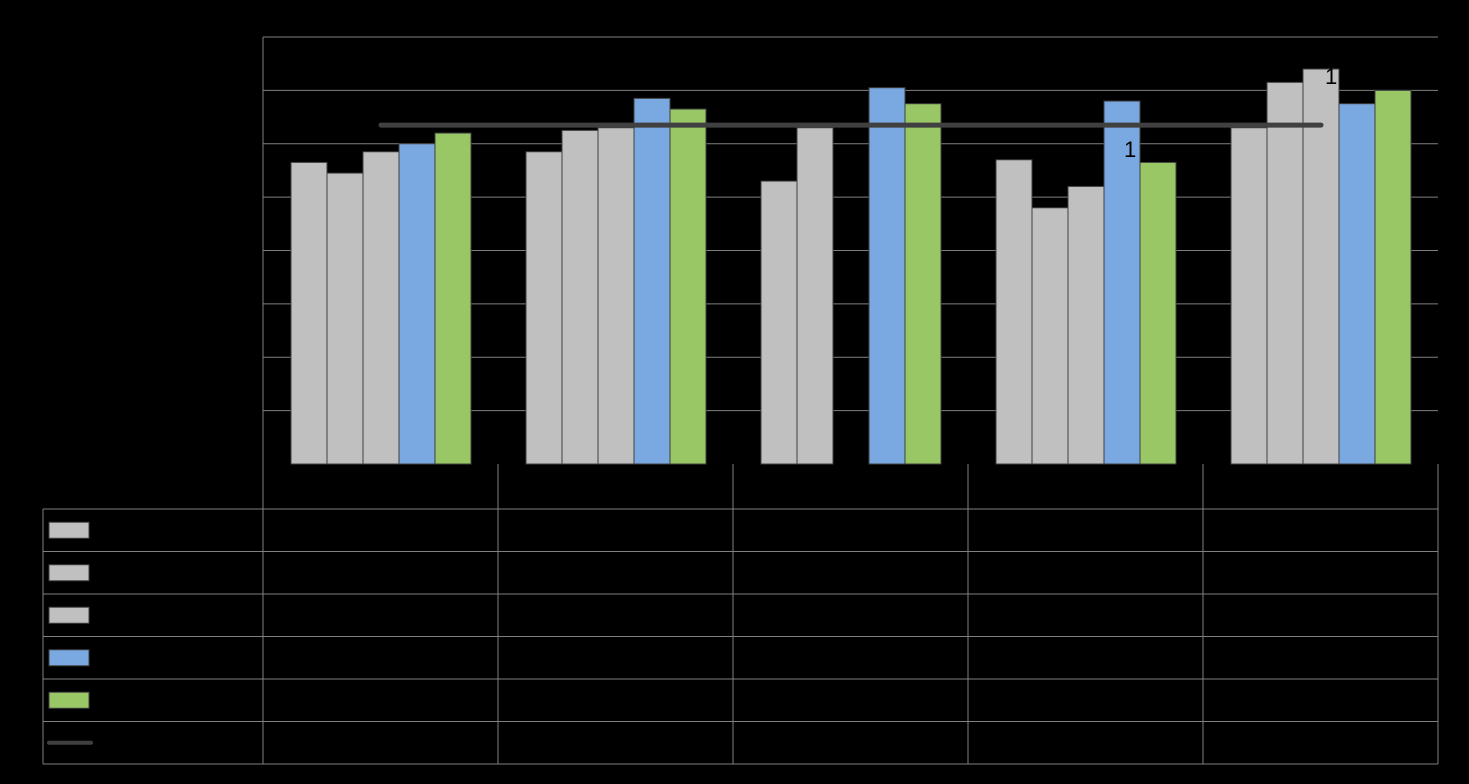 The width and height of the screenshot is (1469, 784). What do you see at coordinates (345, 318) in the screenshot?
I see `bar-s1-c0` at bounding box center [345, 318].